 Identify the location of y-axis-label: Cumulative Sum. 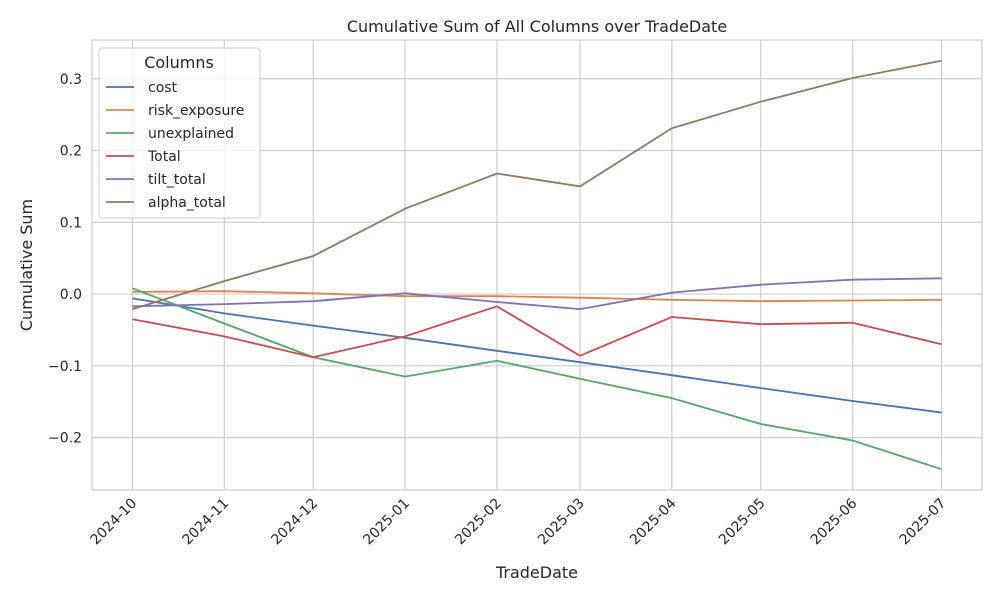
(26, 265).